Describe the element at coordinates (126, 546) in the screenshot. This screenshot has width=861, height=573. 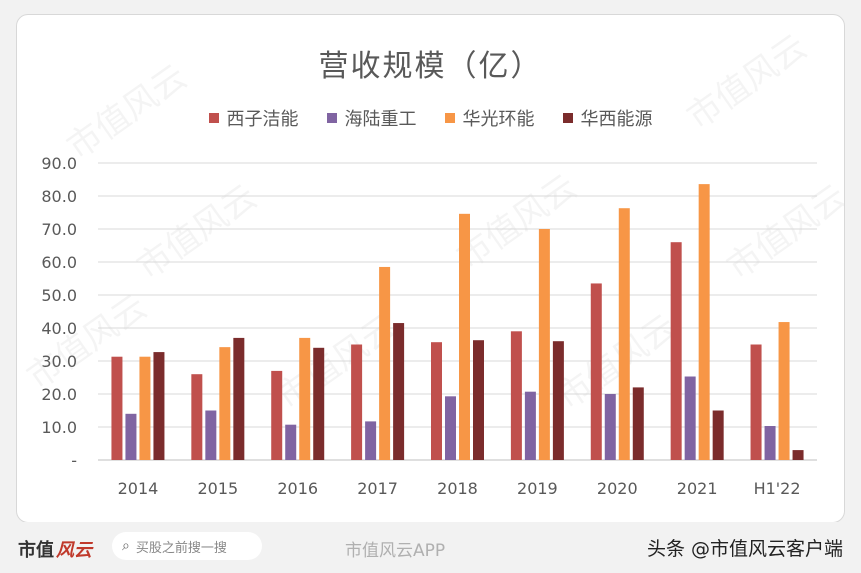
I see `search-icon: ⌕` at that location.